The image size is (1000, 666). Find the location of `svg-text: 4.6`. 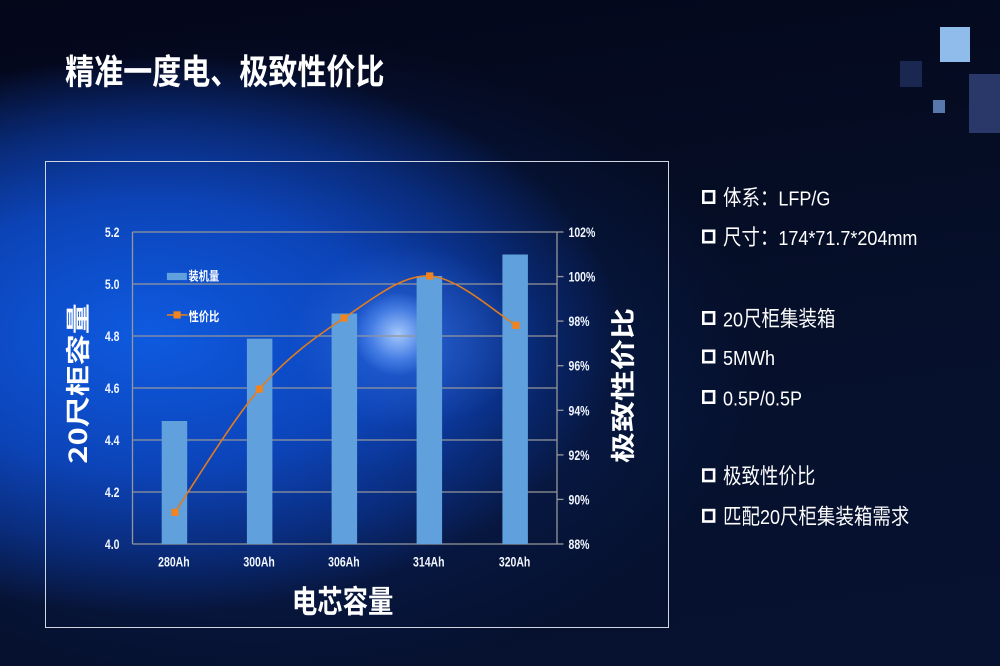

svg-text: 4.6 is located at coordinates (112, 389).